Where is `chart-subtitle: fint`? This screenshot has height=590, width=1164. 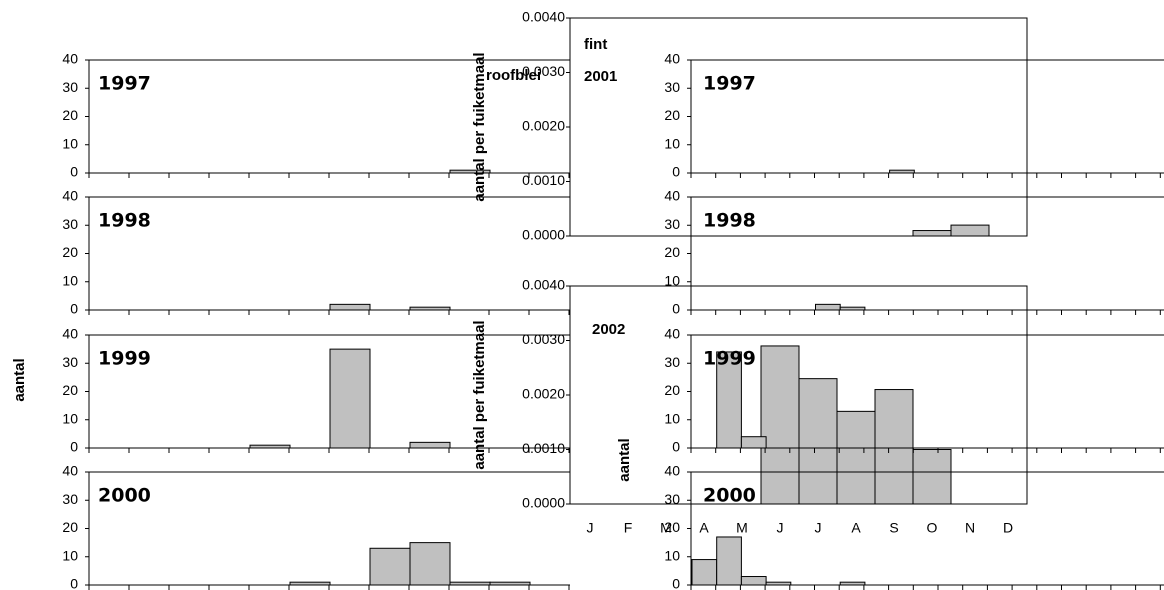
chart-subtitle: fint is located at coordinates (595, 44).